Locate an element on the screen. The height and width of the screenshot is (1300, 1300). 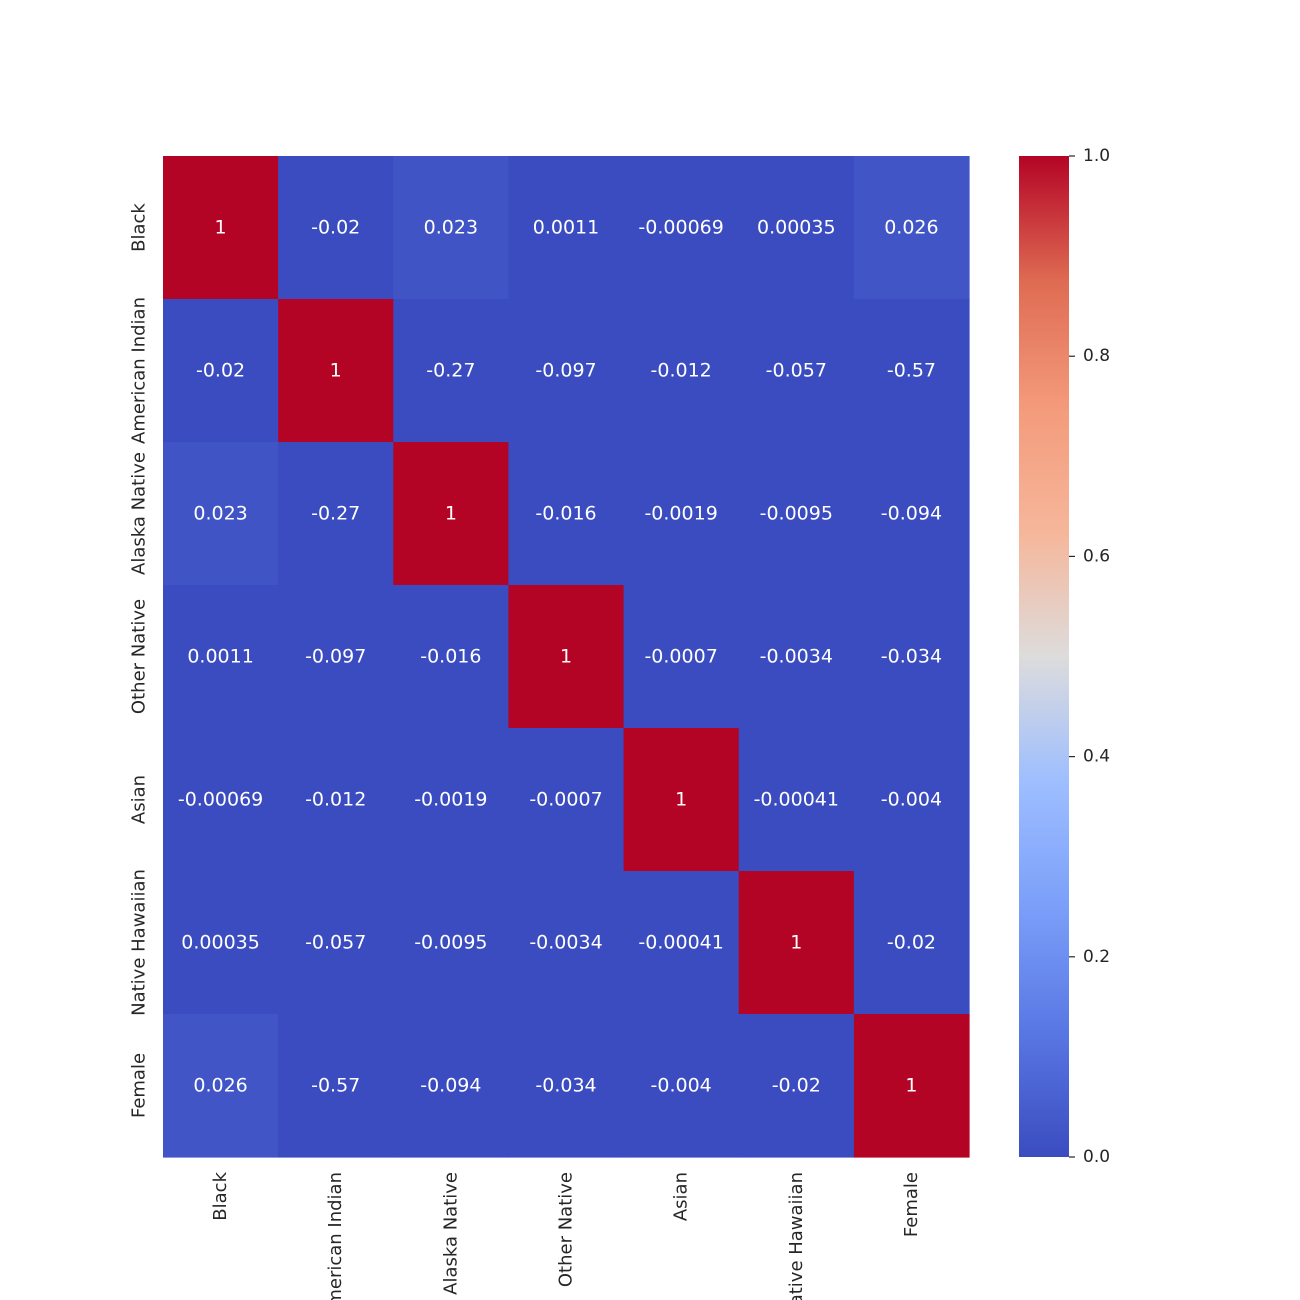
x-tick-label: Asian is located at coordinates (681, 1196).